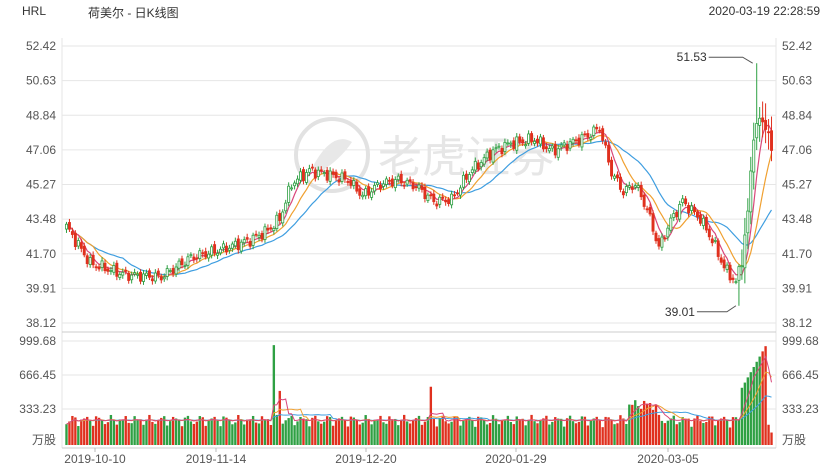 Image resolution: width=840 pixels, height=470 pixels. Describe the element at coordinates (730, 60) in the screenshot. I see `high-leader-line` at that location.